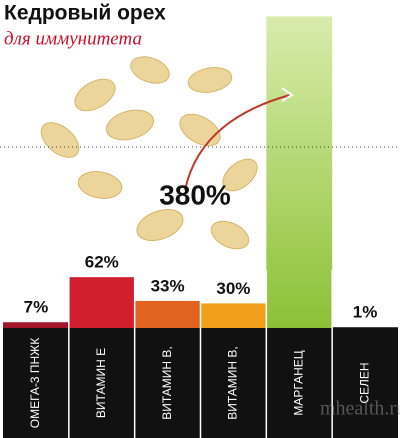  What do you see at coordinates (237, 142) in the screenshot?
I see `arrow` at bounding box center [237, 142].